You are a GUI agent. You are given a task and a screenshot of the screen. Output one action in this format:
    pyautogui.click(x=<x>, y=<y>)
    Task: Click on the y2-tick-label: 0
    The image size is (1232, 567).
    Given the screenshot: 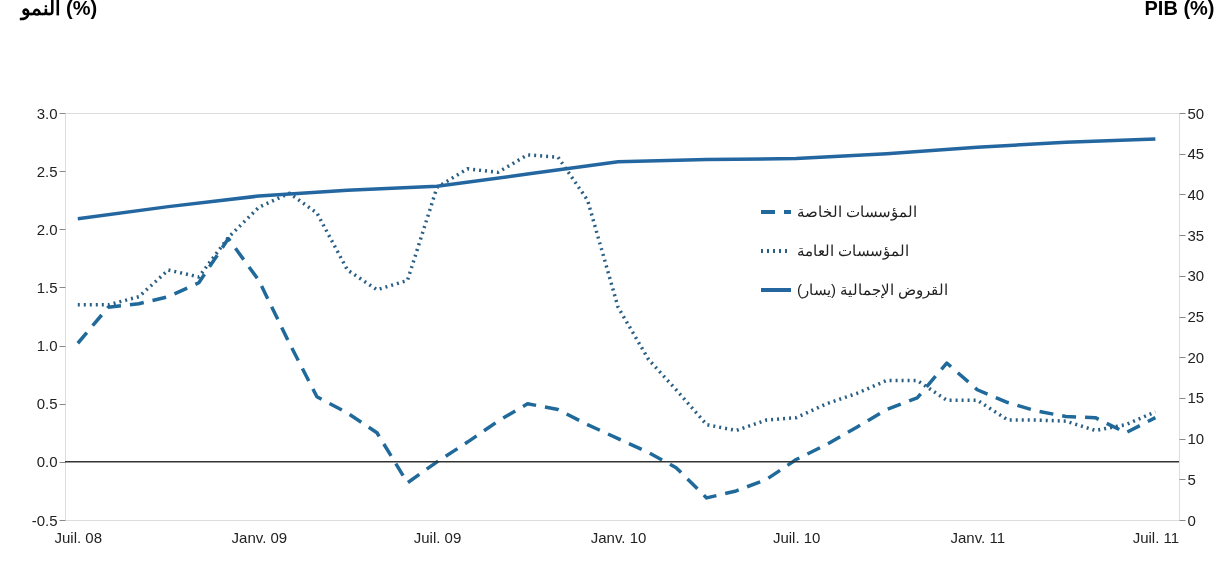 What is the action you would take?
    pyautogui.click(x=1191, y=520)
    